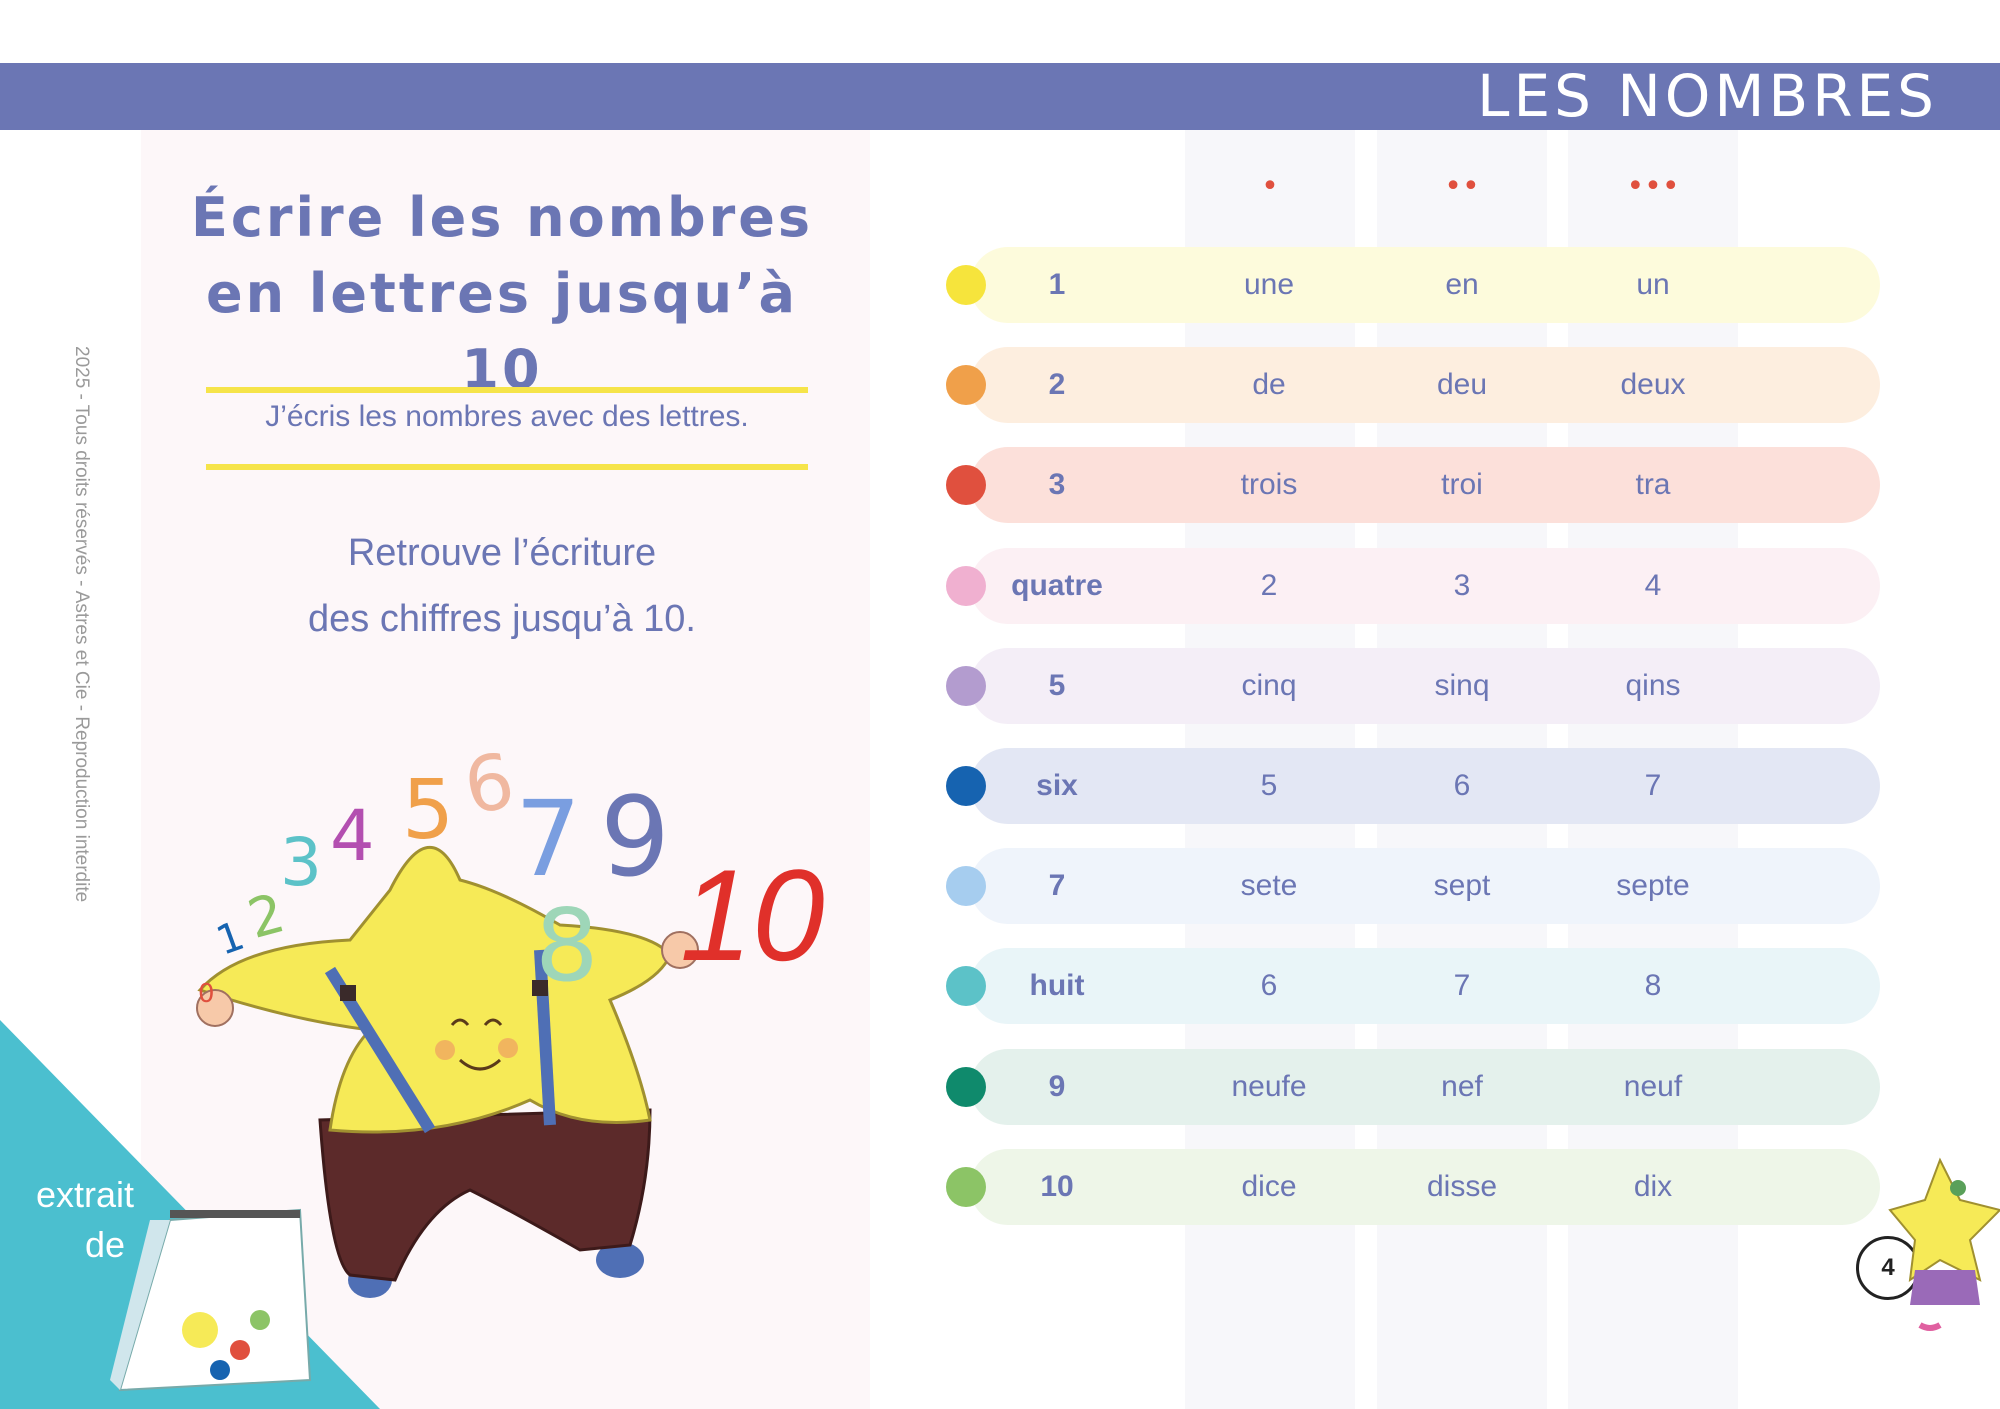 Image resolution: width=2000 pixels, height=1409 pixels. What do you see at coordinates (1057, 985) in the screenshot?
I see `row-label: huit` at bounding box center [1057, 985].